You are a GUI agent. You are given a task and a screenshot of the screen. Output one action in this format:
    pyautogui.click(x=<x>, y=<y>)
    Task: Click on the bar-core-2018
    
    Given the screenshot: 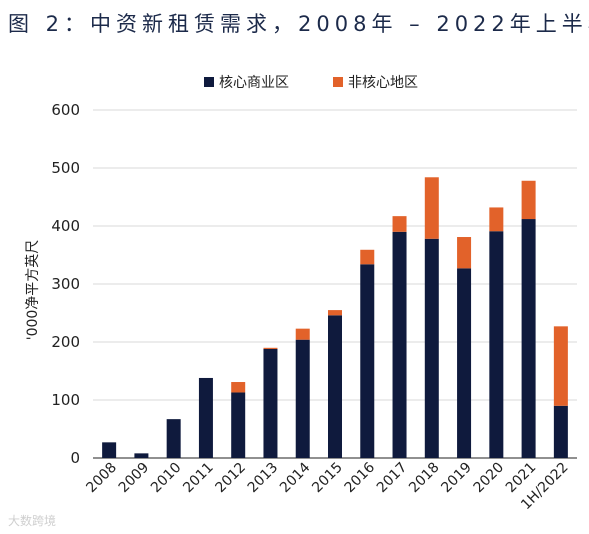 What is the action you would take?
    pyautogui.click(x=431, y=348)
    